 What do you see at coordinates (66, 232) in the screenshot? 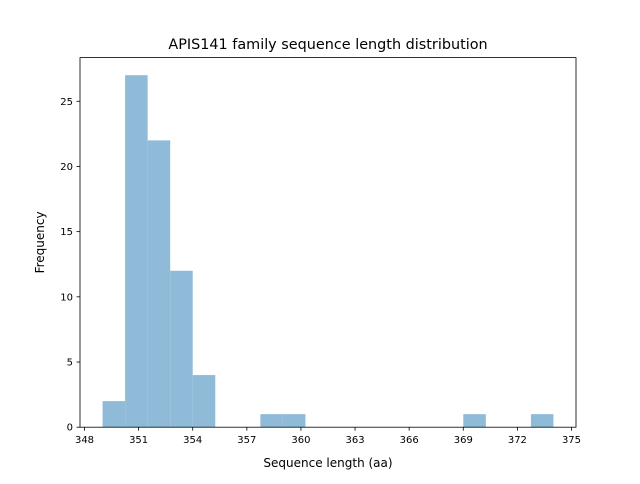
I see `y-tick-label: 15` at bounding box center [66, 232].